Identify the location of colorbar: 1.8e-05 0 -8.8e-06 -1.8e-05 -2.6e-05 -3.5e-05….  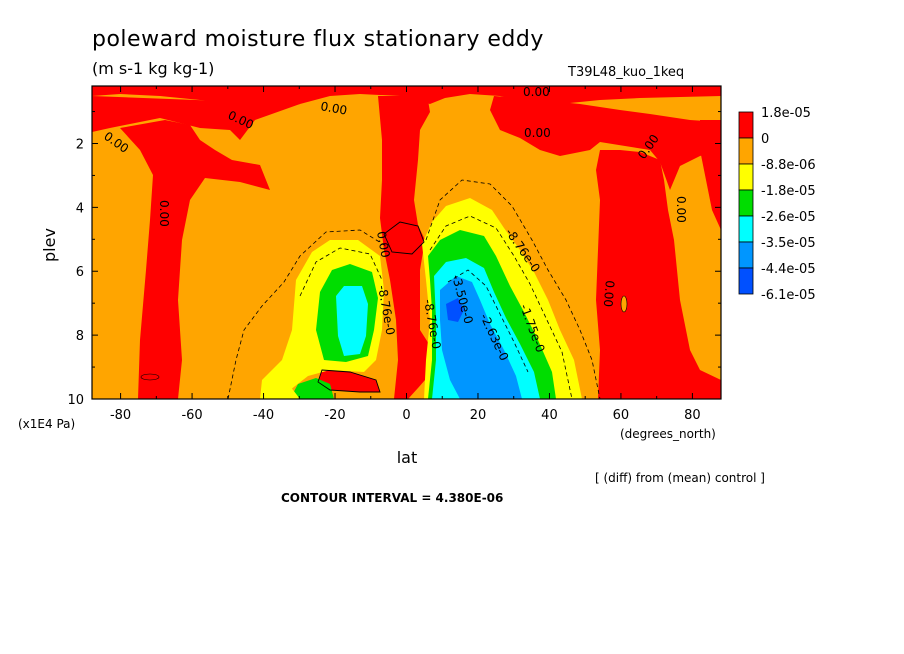
(777, 204).